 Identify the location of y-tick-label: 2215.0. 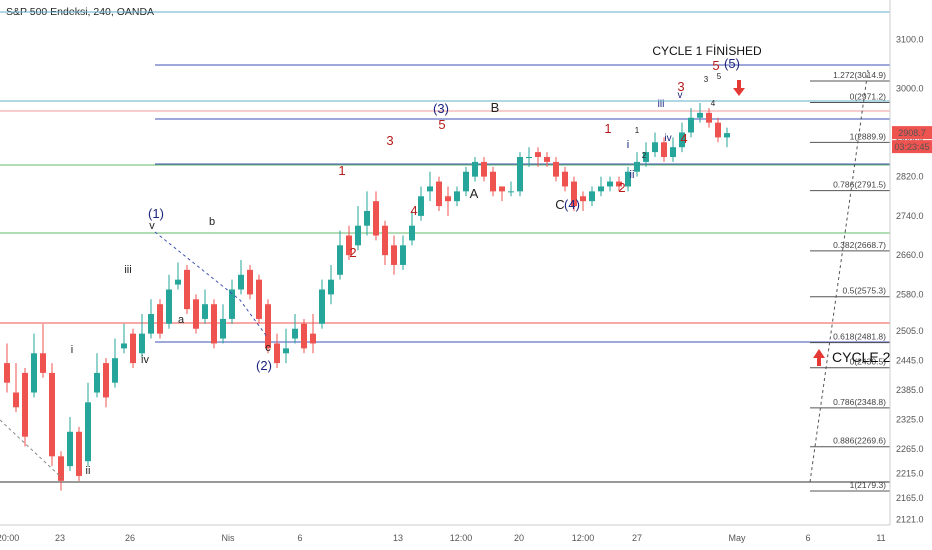
(910, 473).